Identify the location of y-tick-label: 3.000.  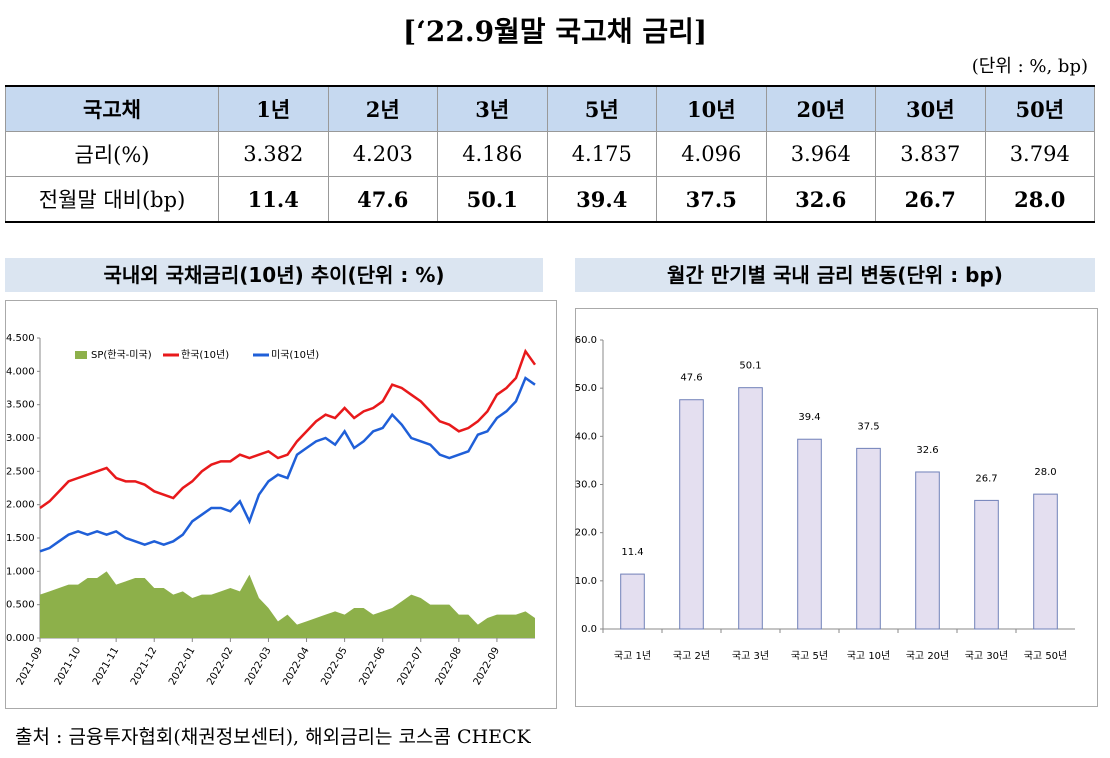
(20, 438).